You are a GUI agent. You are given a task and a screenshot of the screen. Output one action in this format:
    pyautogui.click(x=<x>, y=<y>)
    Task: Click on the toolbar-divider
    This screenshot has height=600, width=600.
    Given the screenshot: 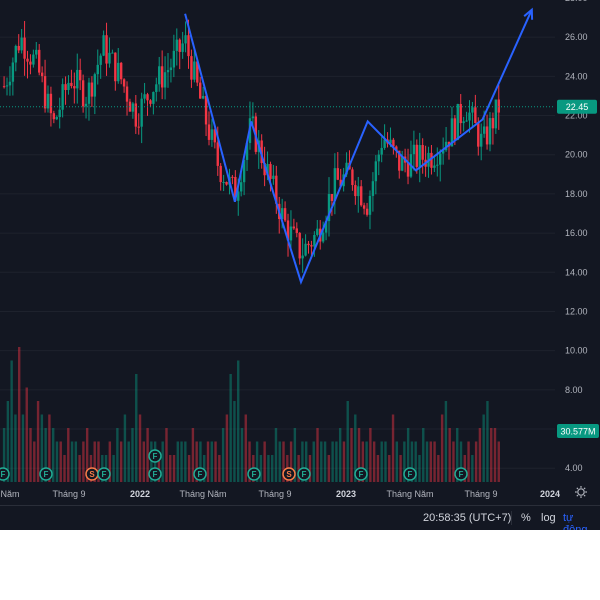 What is the action you would take?
    pyautogui.click(x=511, y=518)
    